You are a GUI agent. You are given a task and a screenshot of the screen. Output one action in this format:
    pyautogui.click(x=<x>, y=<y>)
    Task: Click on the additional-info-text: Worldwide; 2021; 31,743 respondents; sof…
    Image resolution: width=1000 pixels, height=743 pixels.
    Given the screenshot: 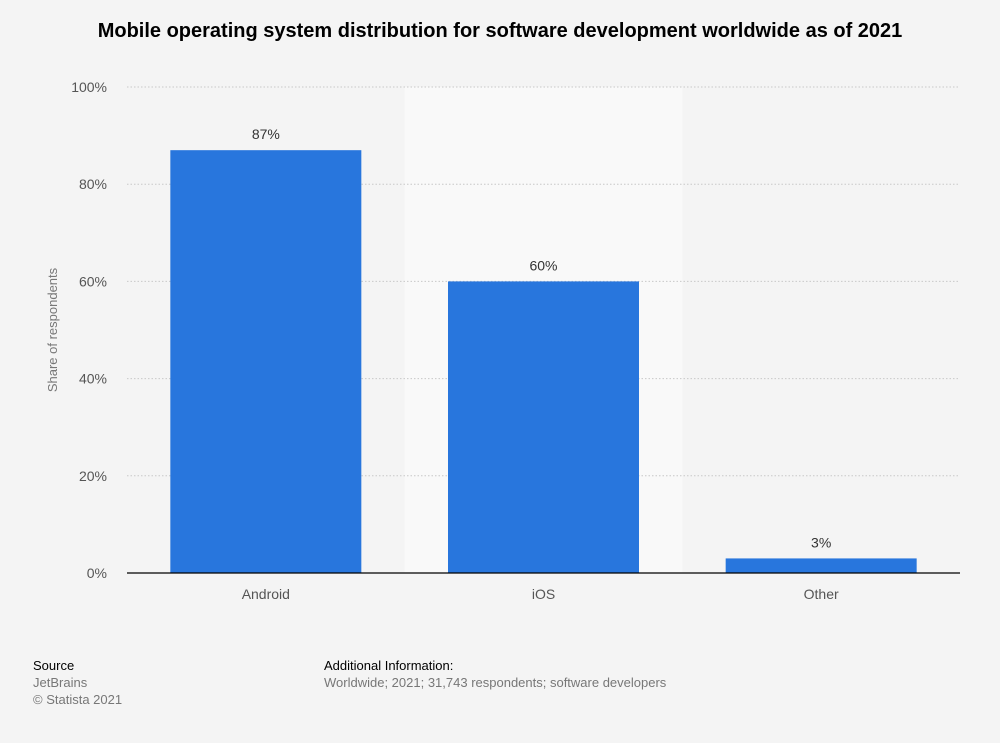 What is the action you would take?
    pyautogui.click(x=495, y=682)
    